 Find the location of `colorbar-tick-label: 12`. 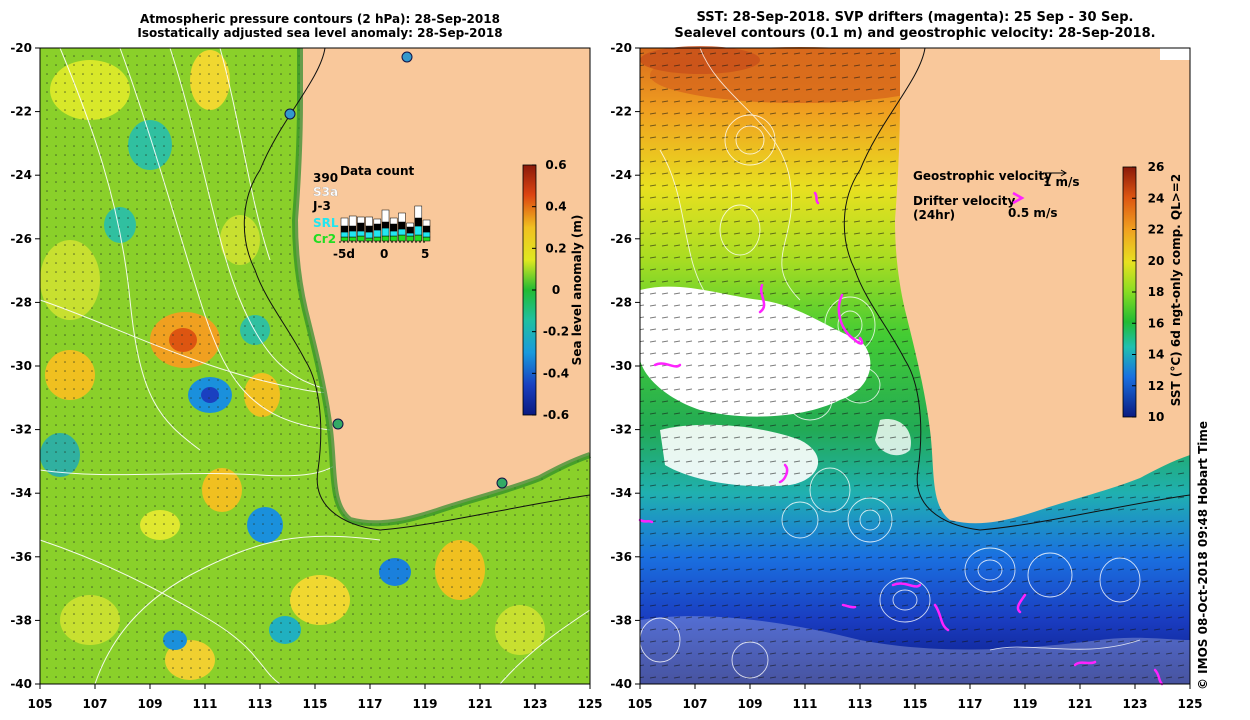

colorbar-tick-label: 12 is located at coordinates (1156, 386).